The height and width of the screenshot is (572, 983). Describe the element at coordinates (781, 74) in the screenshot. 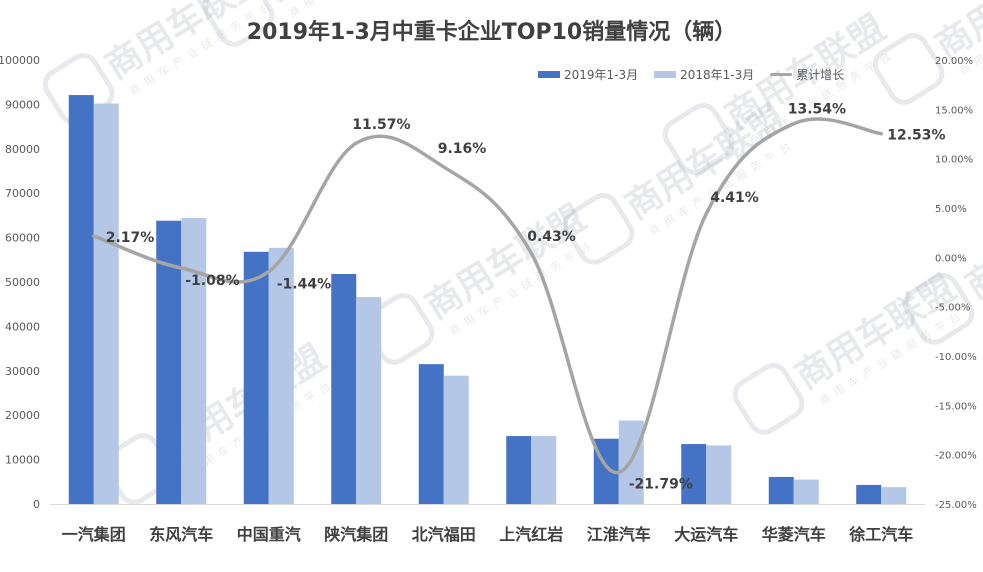

I see `legend-swatch-growth` at that location.